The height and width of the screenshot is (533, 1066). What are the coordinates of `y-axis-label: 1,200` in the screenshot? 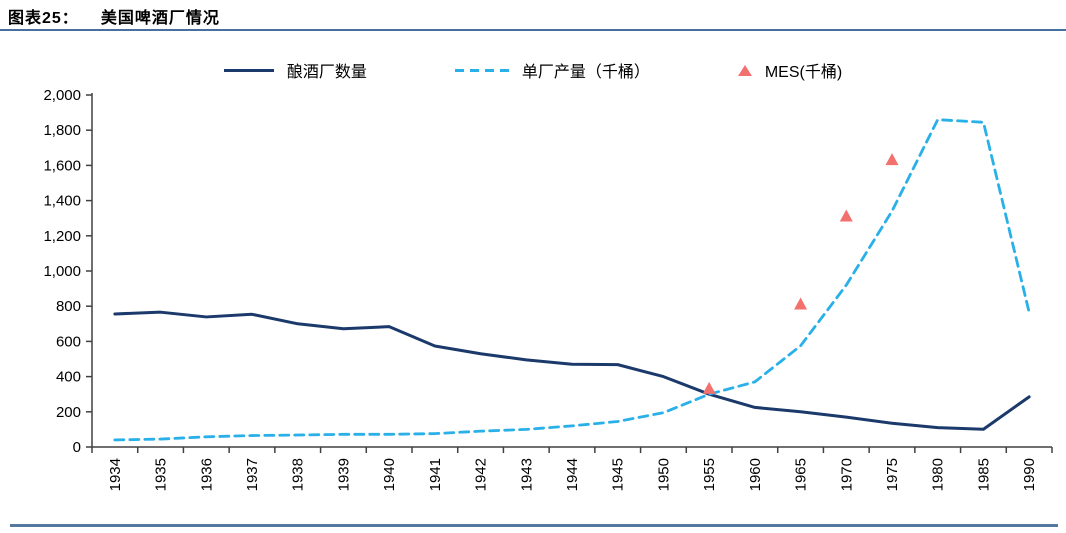 It's located at (62, 236).